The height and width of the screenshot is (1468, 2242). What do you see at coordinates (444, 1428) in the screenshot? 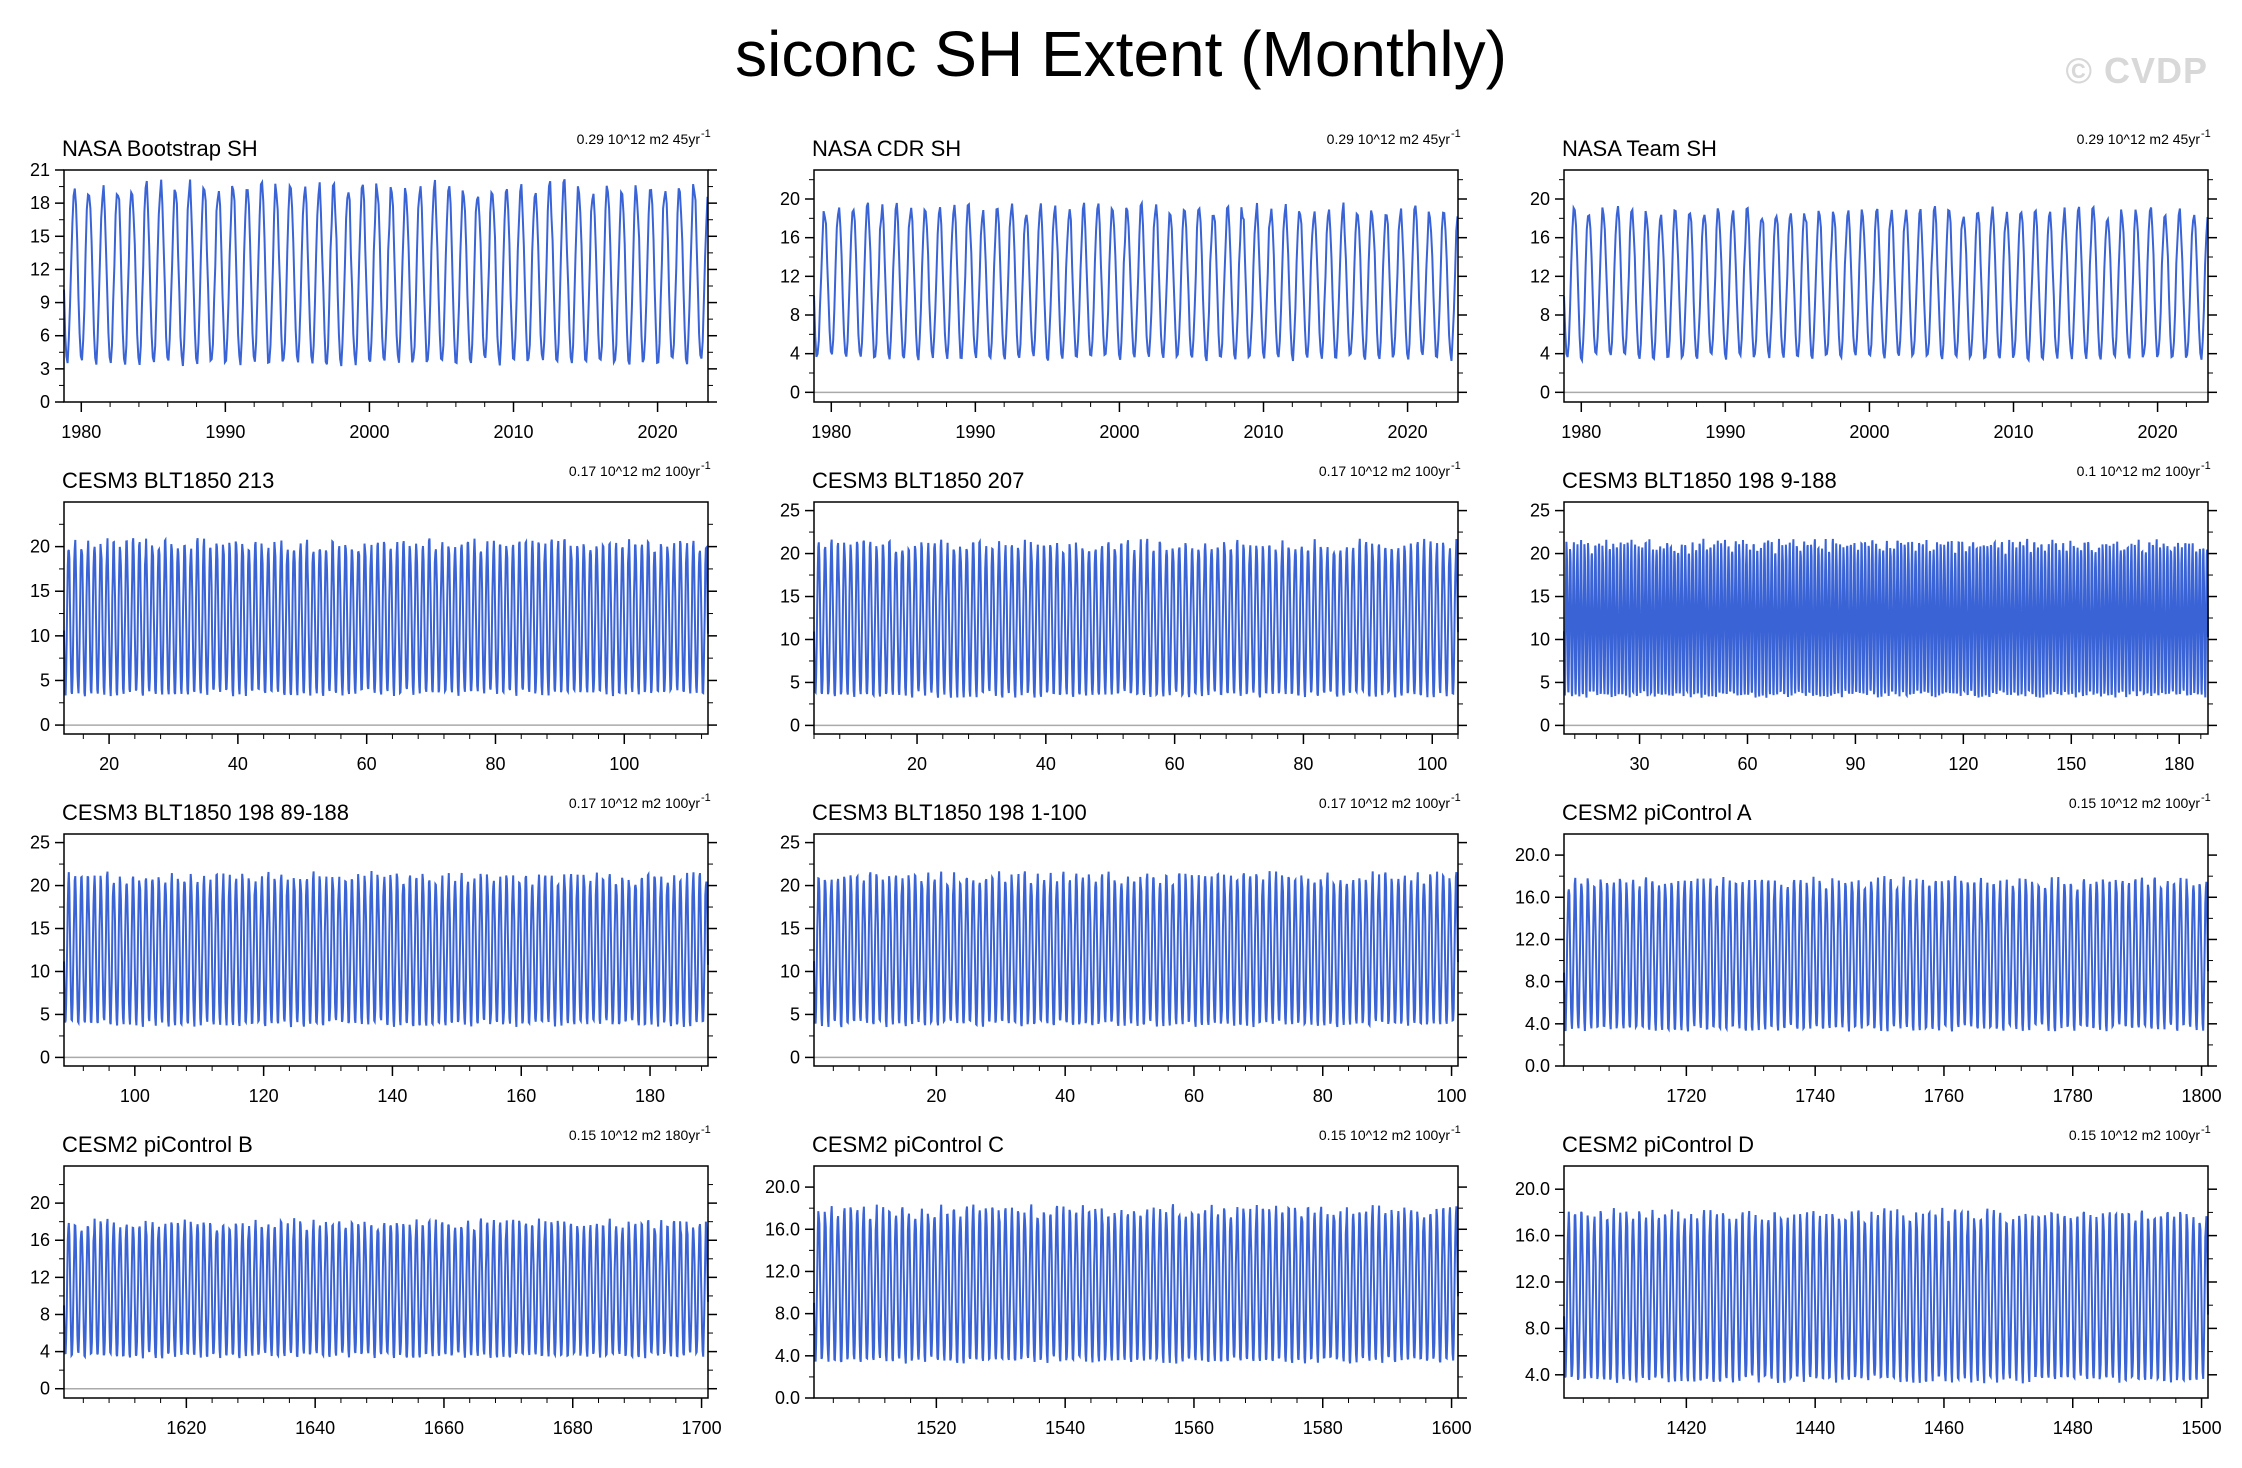
I see `x-tick-label: 1660` at bounding box center [444, 1428].